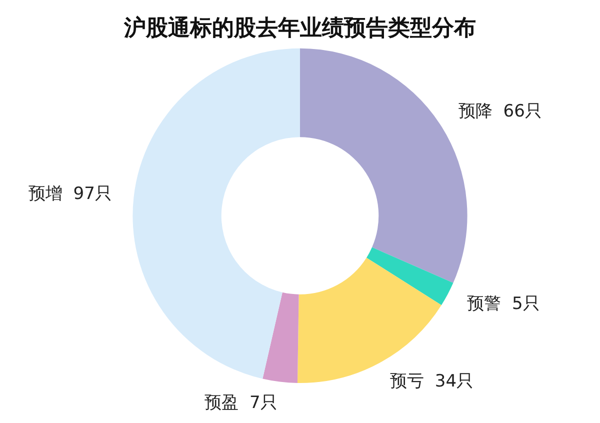  I want to click on slice-label: 预亏 34只, so click(432, 382).